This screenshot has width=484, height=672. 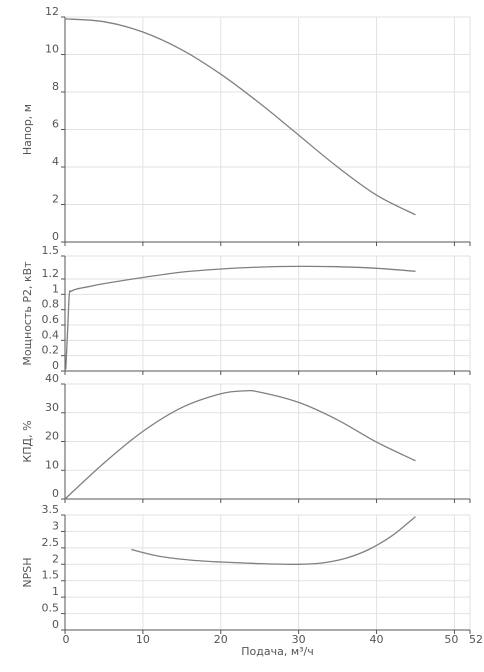 What do you see at coordinates (55, 199) in the screenshot?
I see `y-tick-label-head: 2` at bounding box center [55, 199].